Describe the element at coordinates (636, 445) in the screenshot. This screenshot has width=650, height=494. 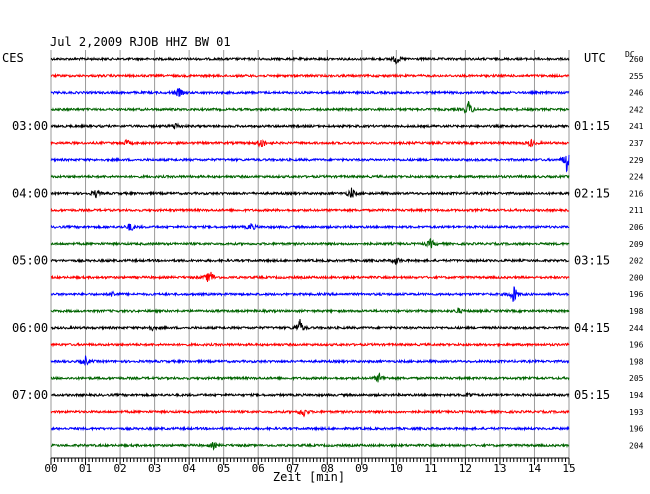
I see `dc-offset-label: 204` at that location.